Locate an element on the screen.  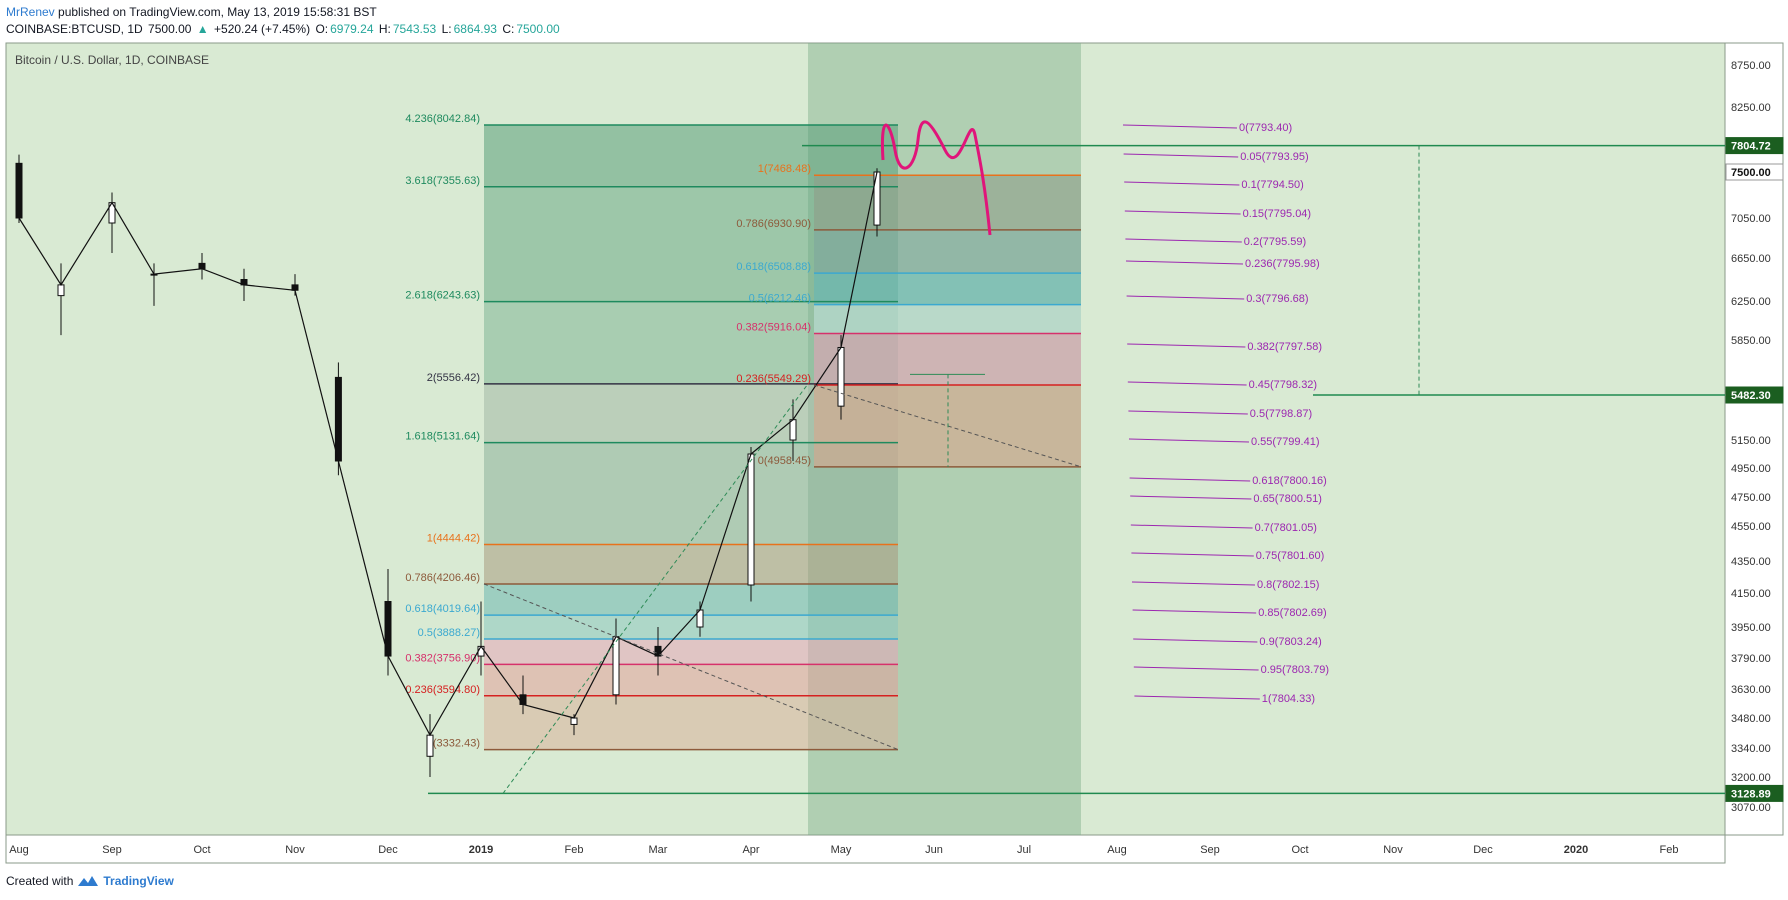
retrace-level-label: 1(7468.48) is located at coordinates (784, 169).